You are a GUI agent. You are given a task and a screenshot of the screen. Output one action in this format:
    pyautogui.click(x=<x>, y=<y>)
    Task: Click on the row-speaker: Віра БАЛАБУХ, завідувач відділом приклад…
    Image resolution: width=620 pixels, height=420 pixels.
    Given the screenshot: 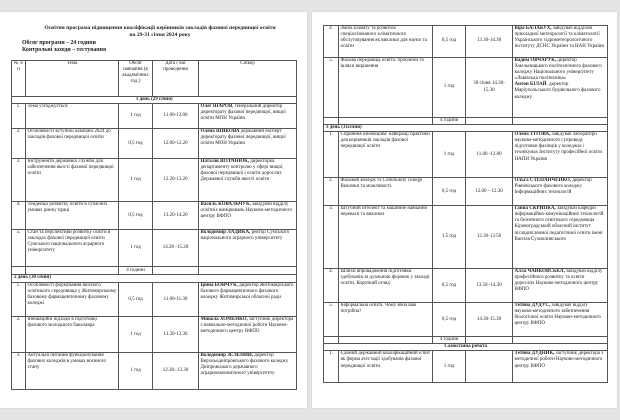 What is the action you would take?
    pyautogui.click(x=560, y=41)
    